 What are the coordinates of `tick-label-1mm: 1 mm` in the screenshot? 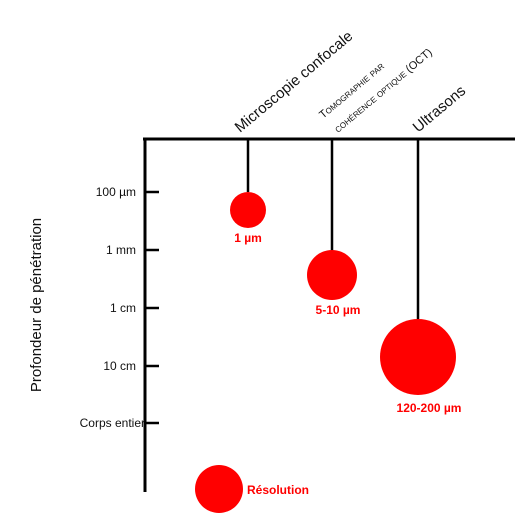 It's located at (121, 250).